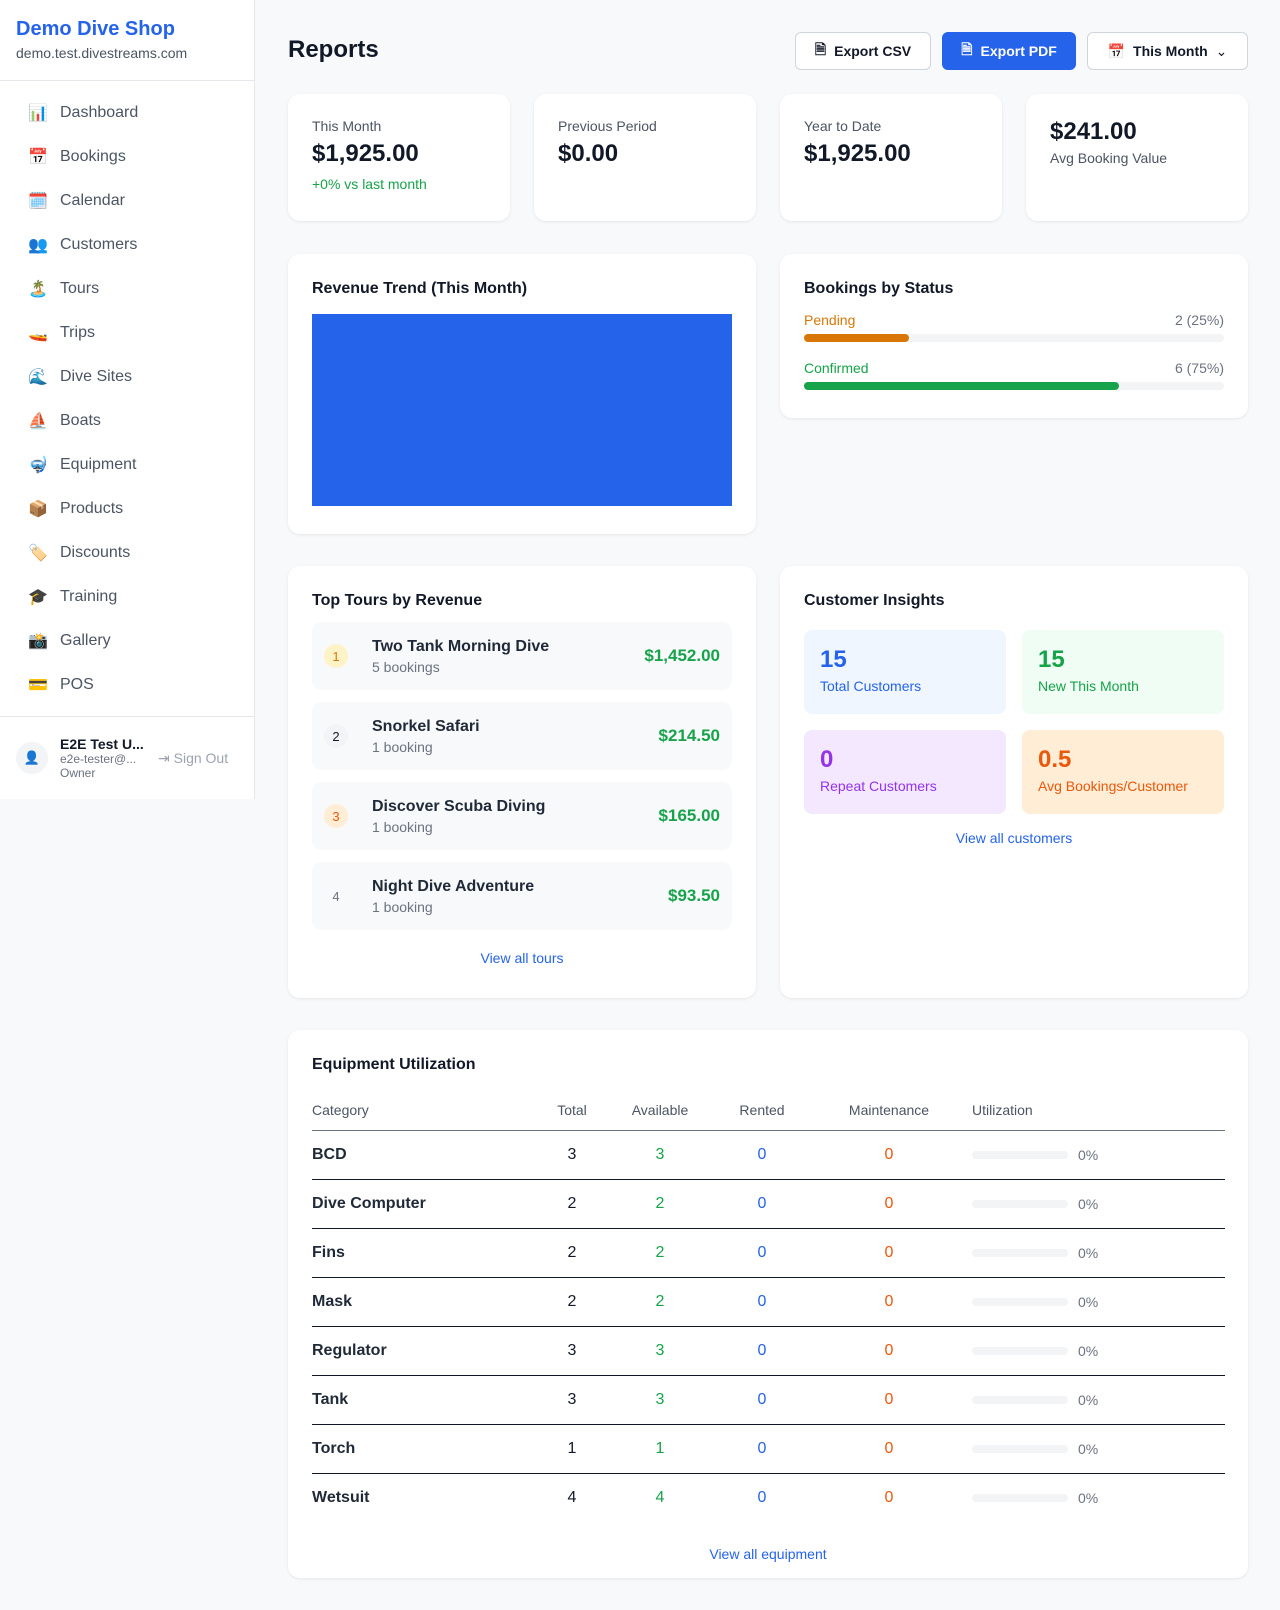  What do you see at coordinates (461, 646) in the screenshot?
I see `tour-name: Two Tank Morning Dive` at bounding box center [461, 646].